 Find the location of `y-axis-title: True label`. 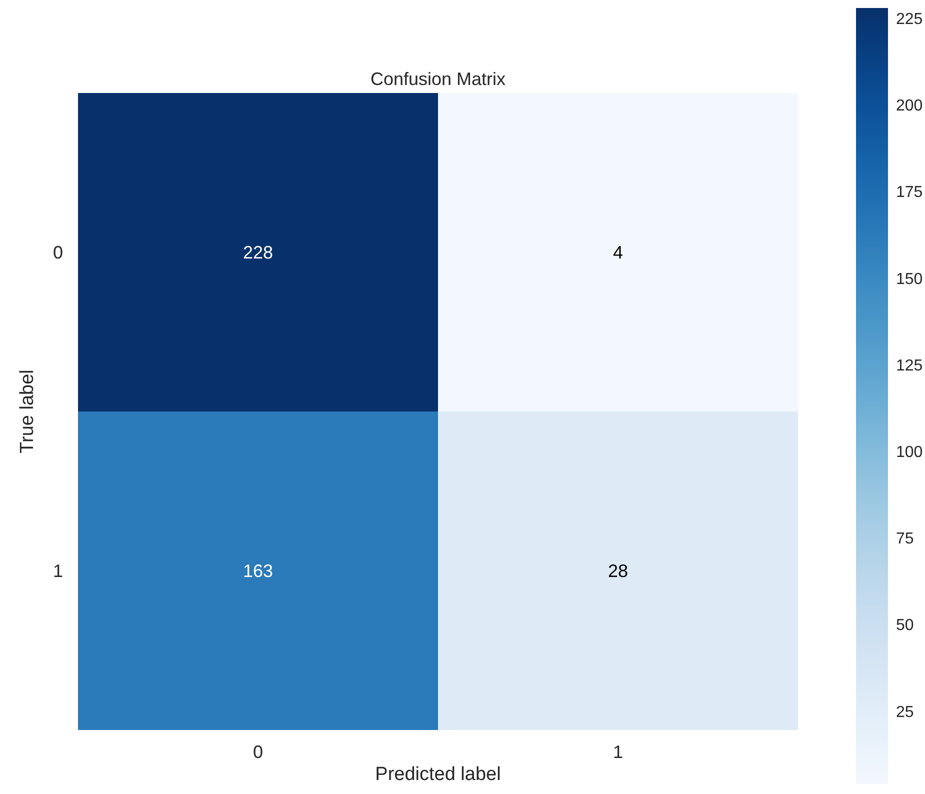

y-axis-title: True label is located at coordinates (27, 412).